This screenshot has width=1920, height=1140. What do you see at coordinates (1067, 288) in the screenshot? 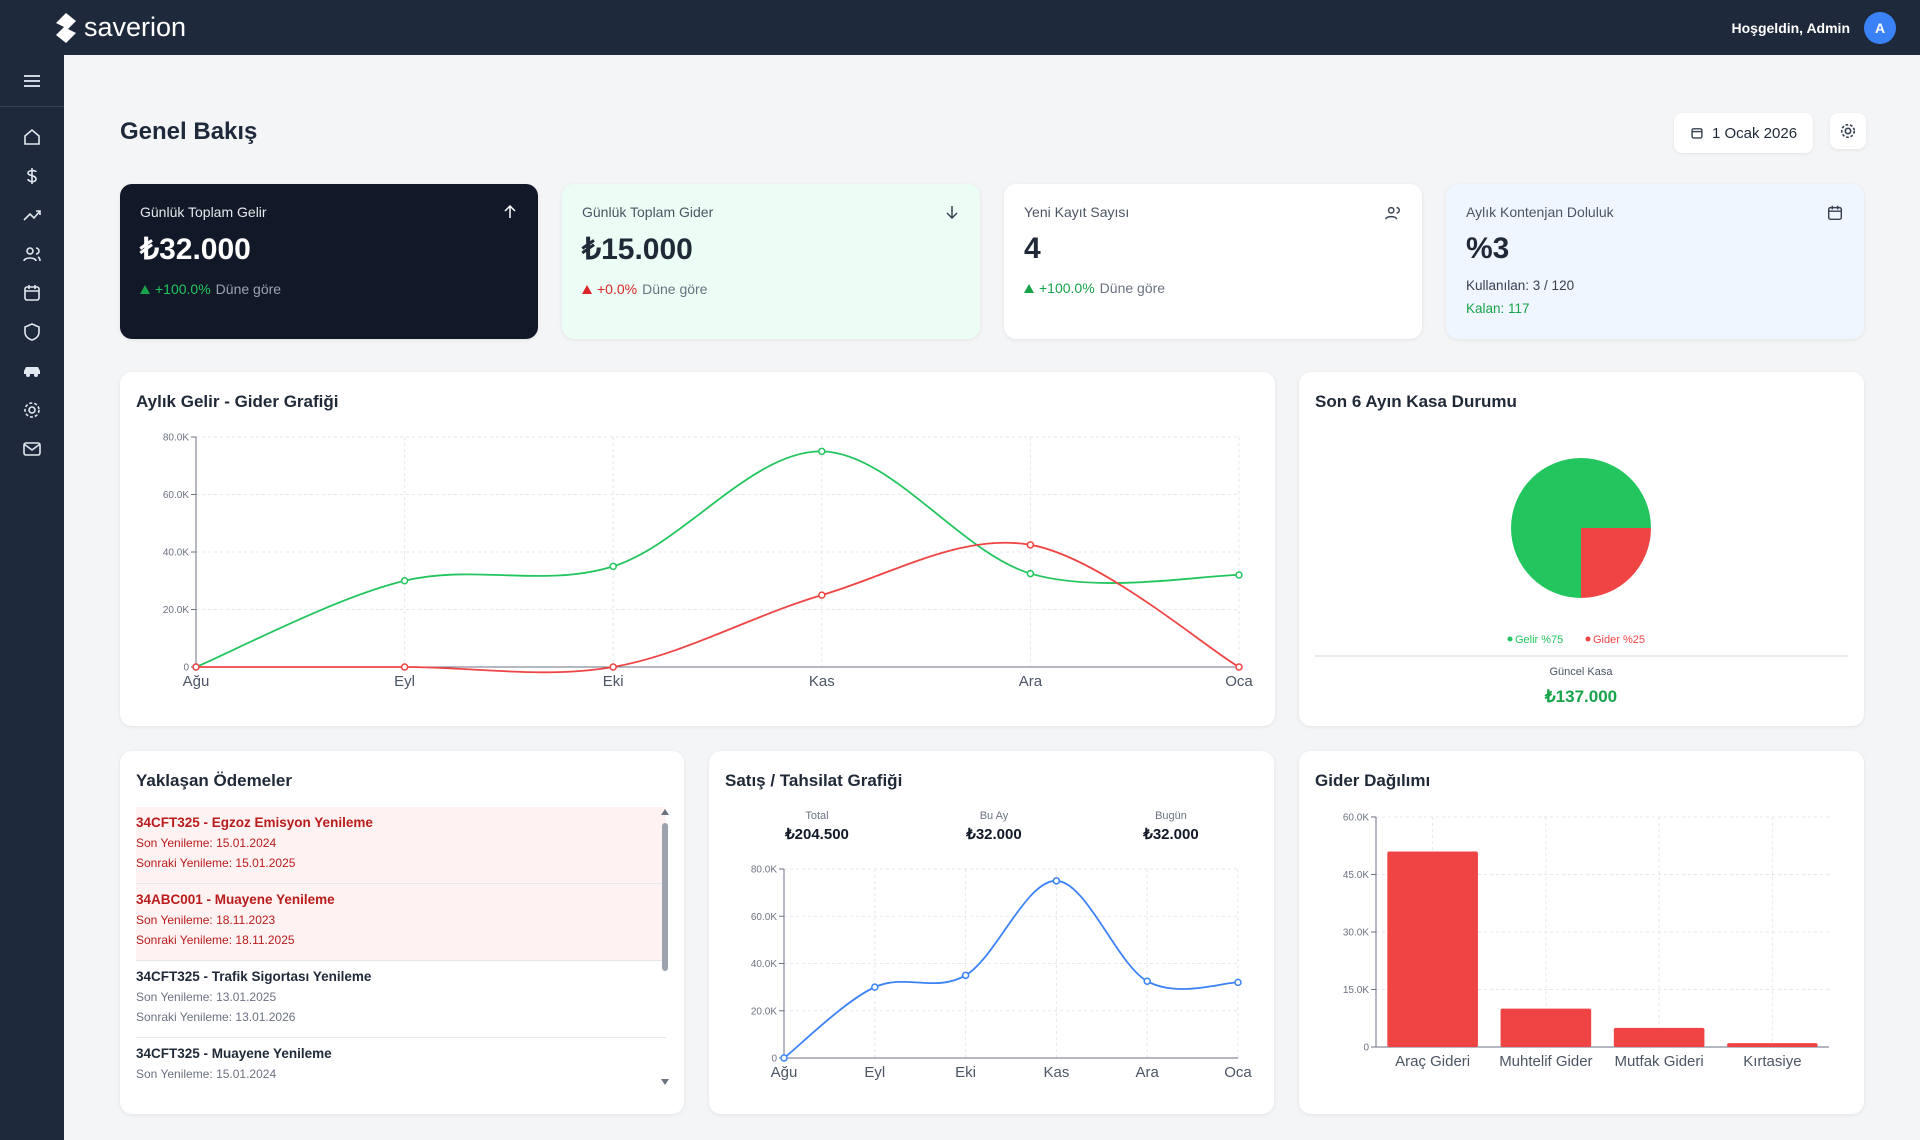
I see `kpi-change: +100.0%` at bounding box center [1067, 288].